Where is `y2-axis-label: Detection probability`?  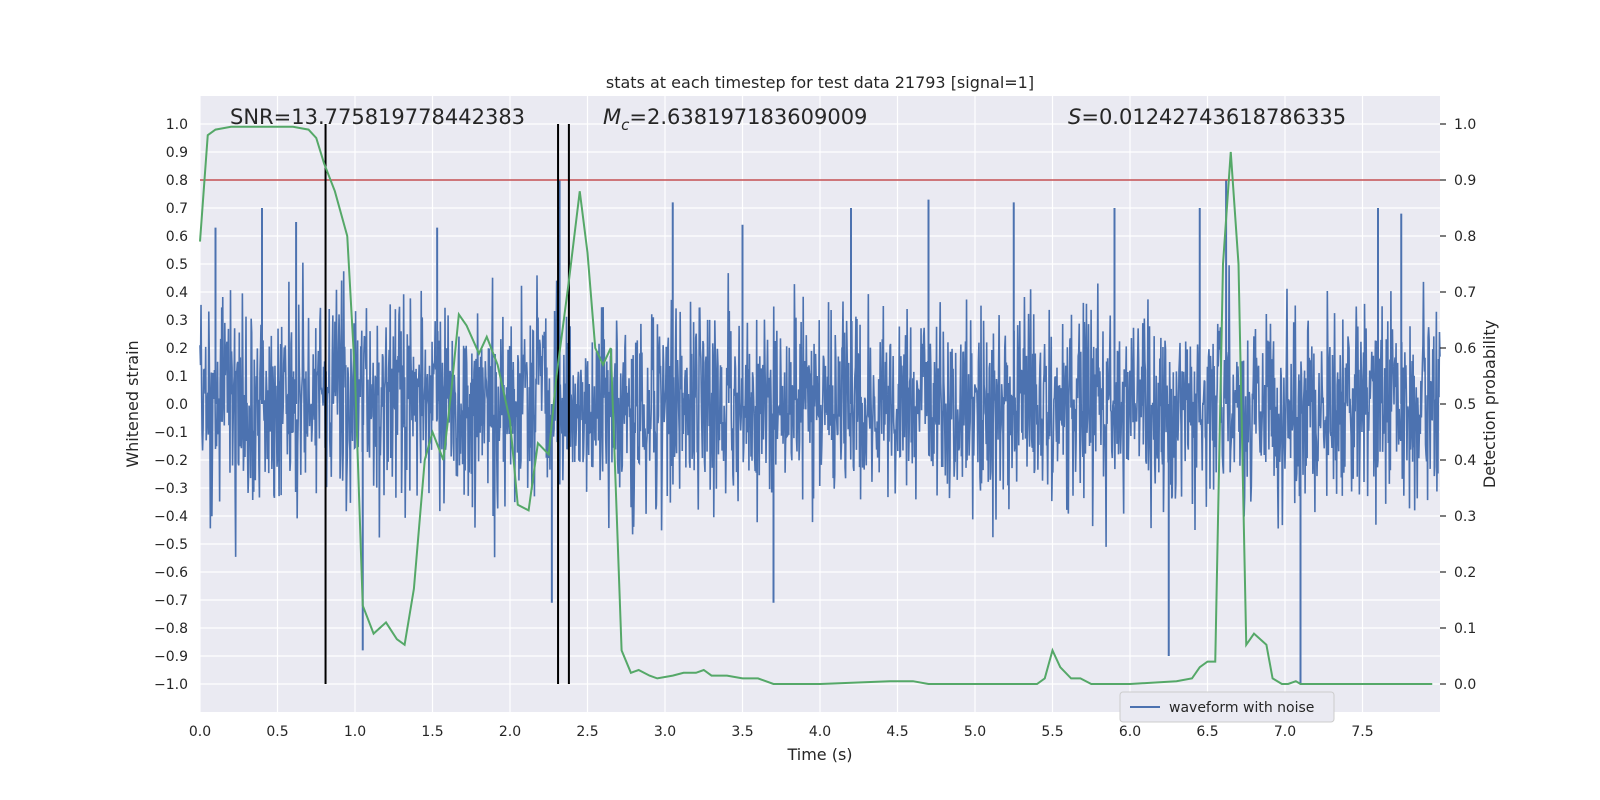
y2-axis-label: Detection probability is located at coordinates (1489, 404).